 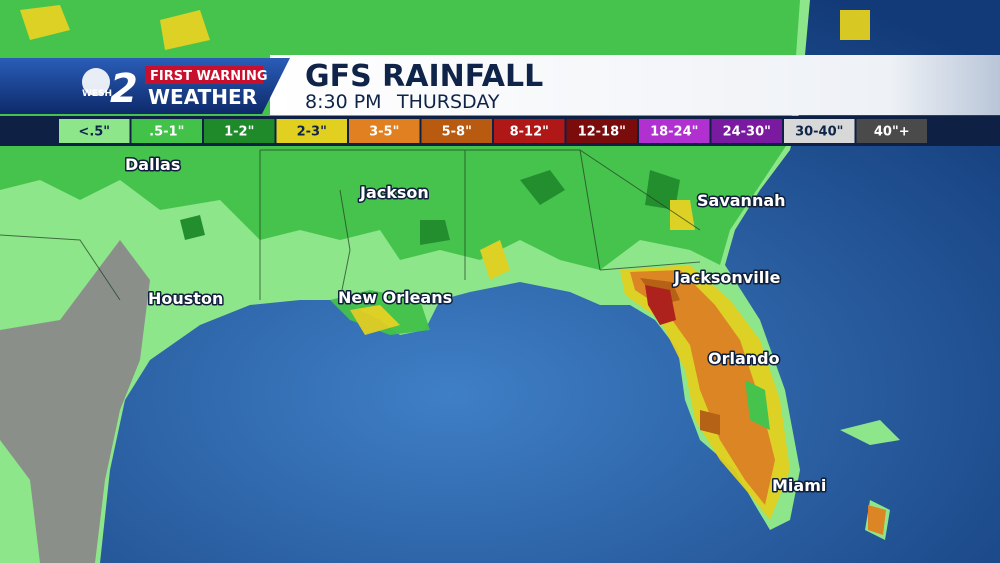 I want to click on legend-label: 12-18", so click(x=602, y=132).